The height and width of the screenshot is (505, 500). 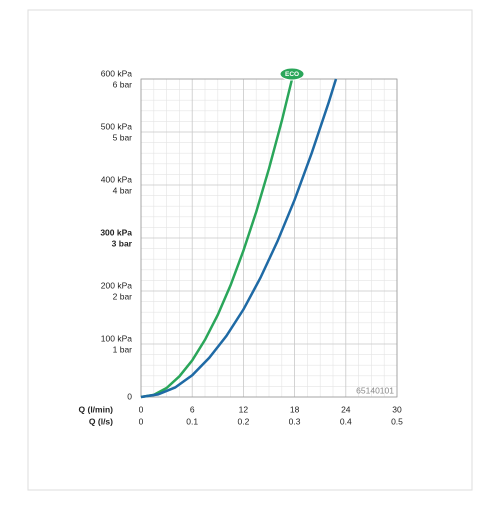 I want to click on code-label: 65140101, so click(x=375, y=390).